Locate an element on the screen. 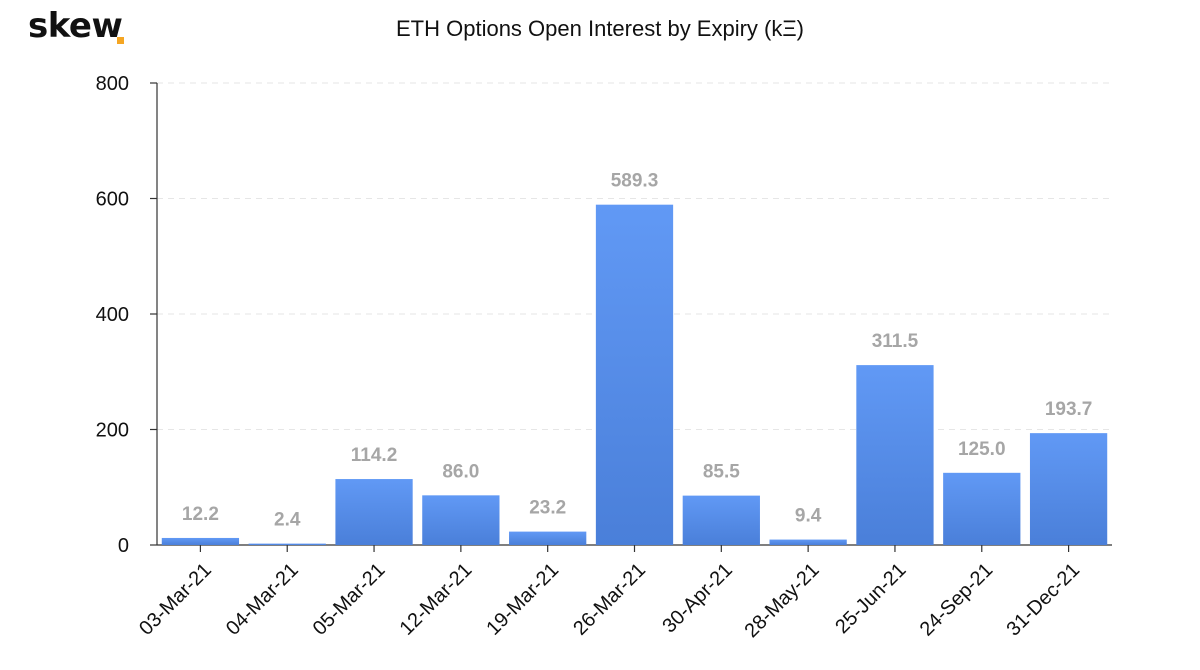 This screenshot has width=1200, height=670. x-tick-label: 31-Dec-21 is located at coordinates (1044, 600).